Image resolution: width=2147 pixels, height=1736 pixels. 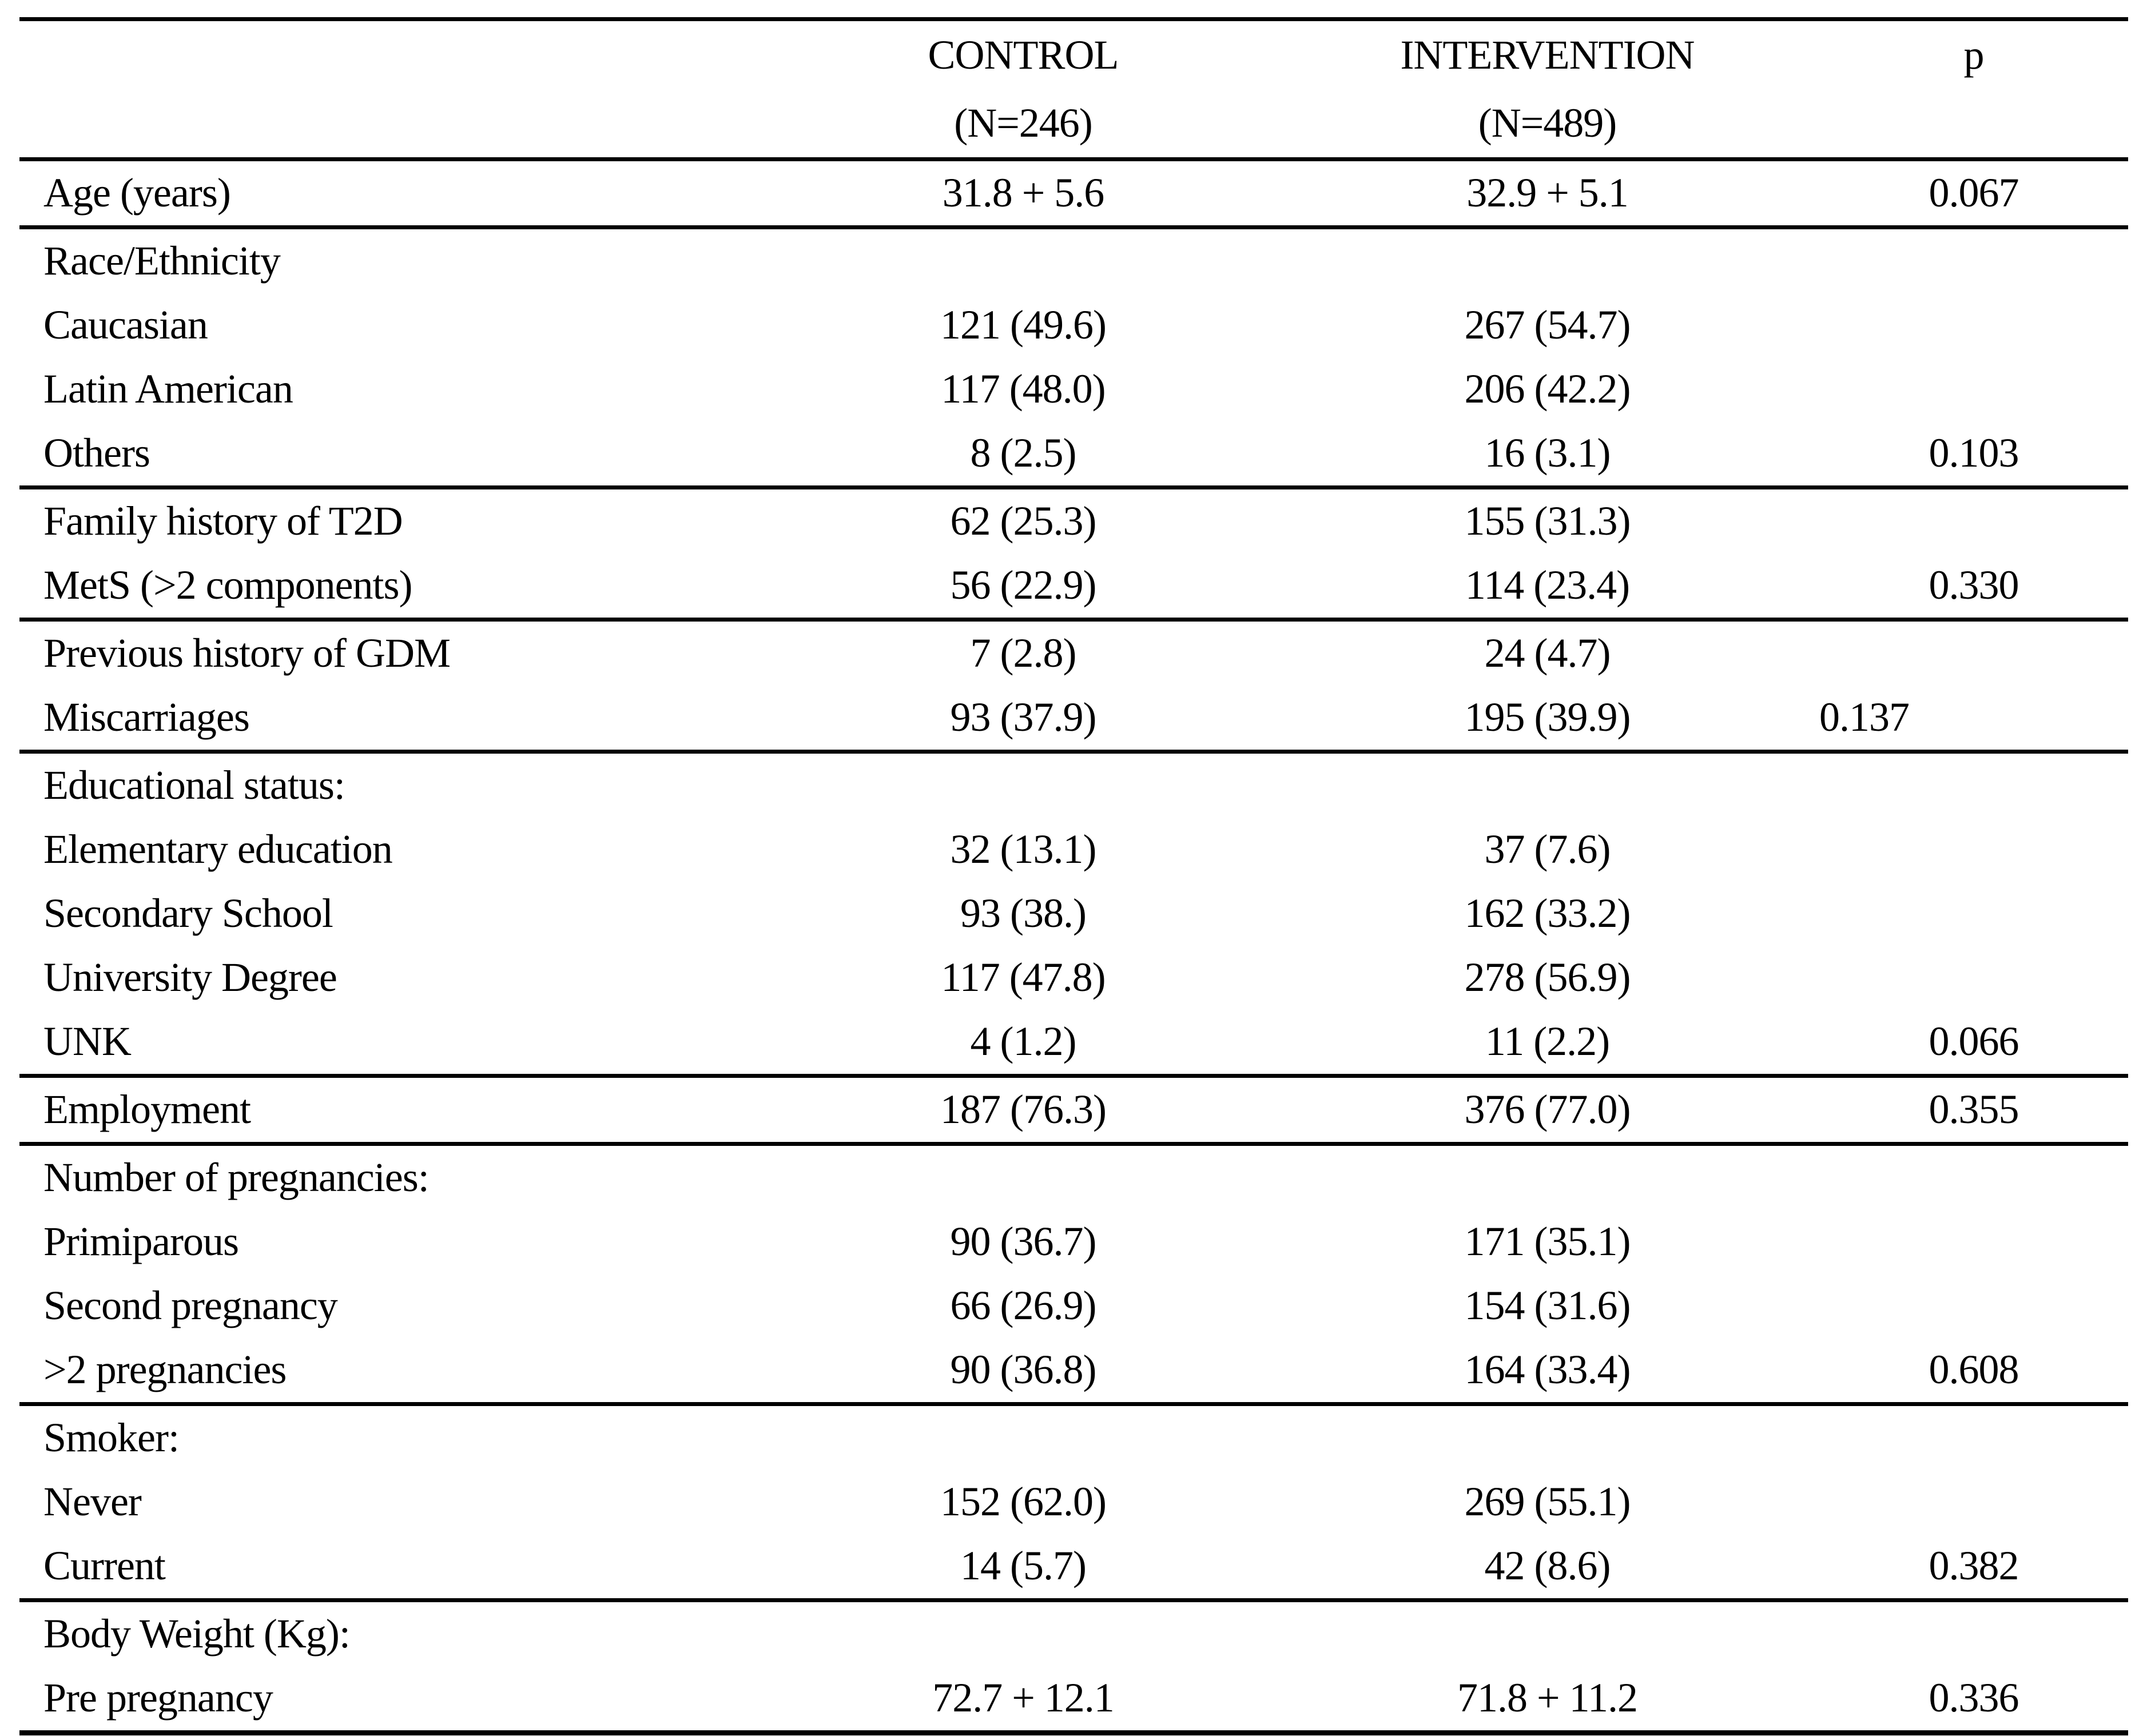 I want to click on intervention-value-cell: 195 (39.9), so click(x=1547, y=717).